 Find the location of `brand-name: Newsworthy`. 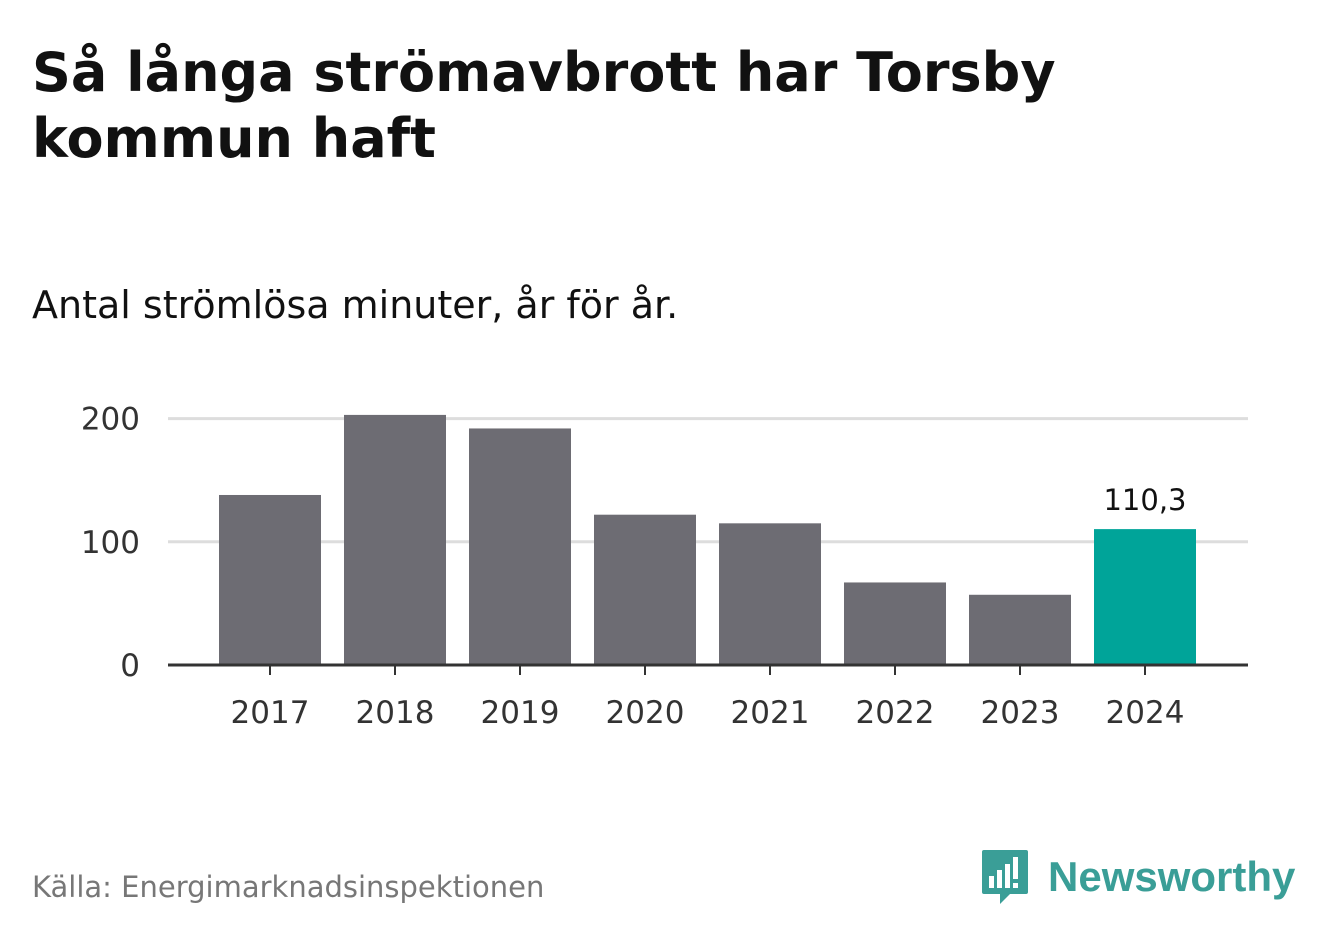

brand-name: Newsworthy is located at coordinates (1172, 876).